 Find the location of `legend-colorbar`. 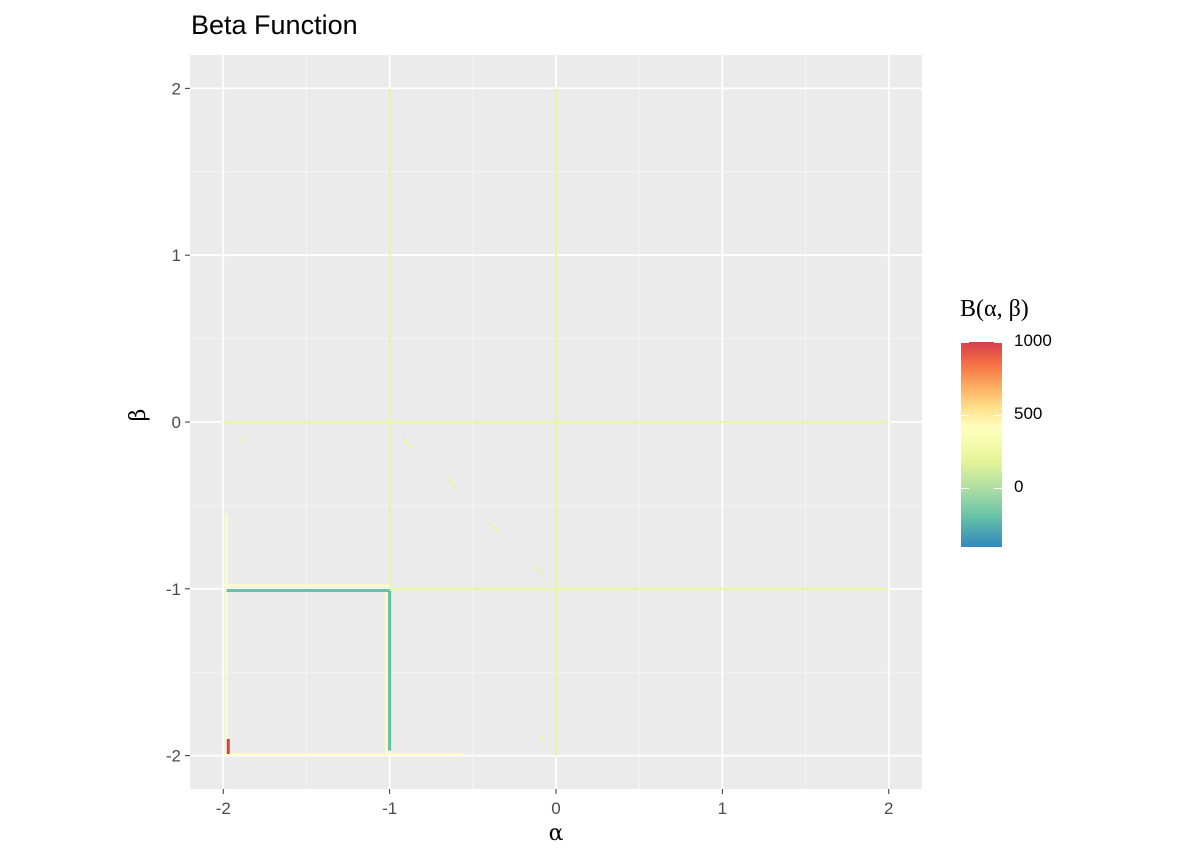

legend-colorbar is located at coordinates (981, 444).